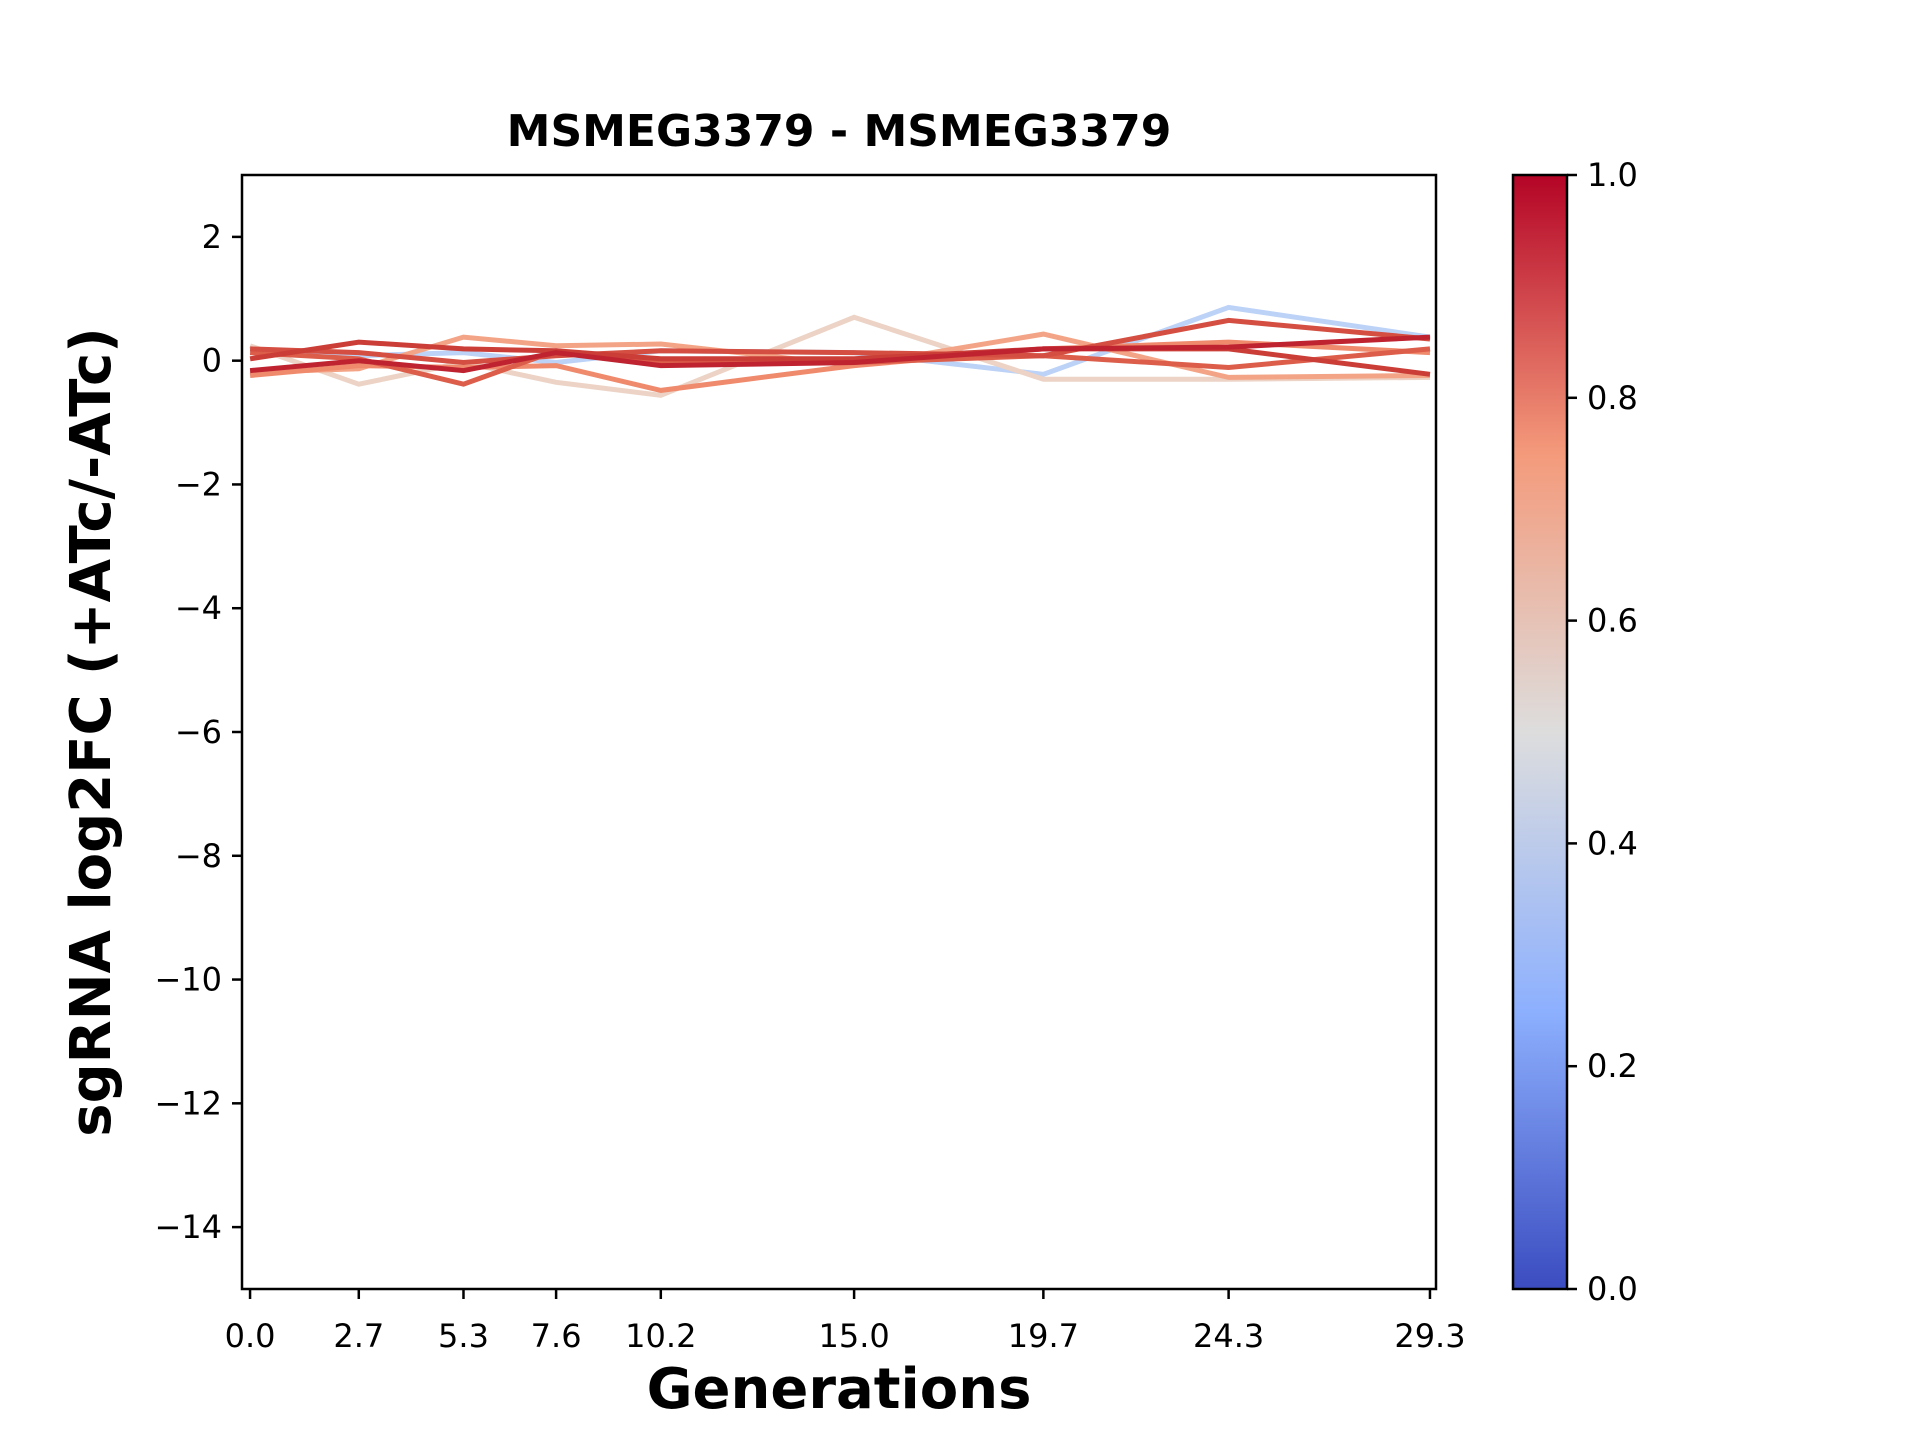 The height and width of the screenshot is (1440, 1920). What do you see at coordinates (198, 484) in the screenshot?
I see `y-tick-label: −2` at bounding box center [198, 484].